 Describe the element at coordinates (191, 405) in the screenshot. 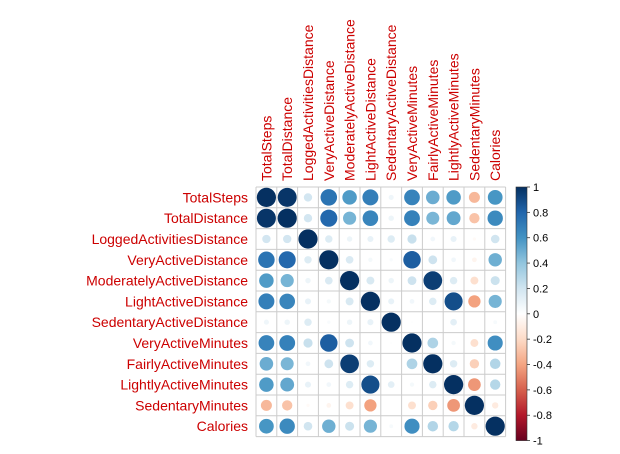

I see `row-label: SedentaryMinutes` at that location.